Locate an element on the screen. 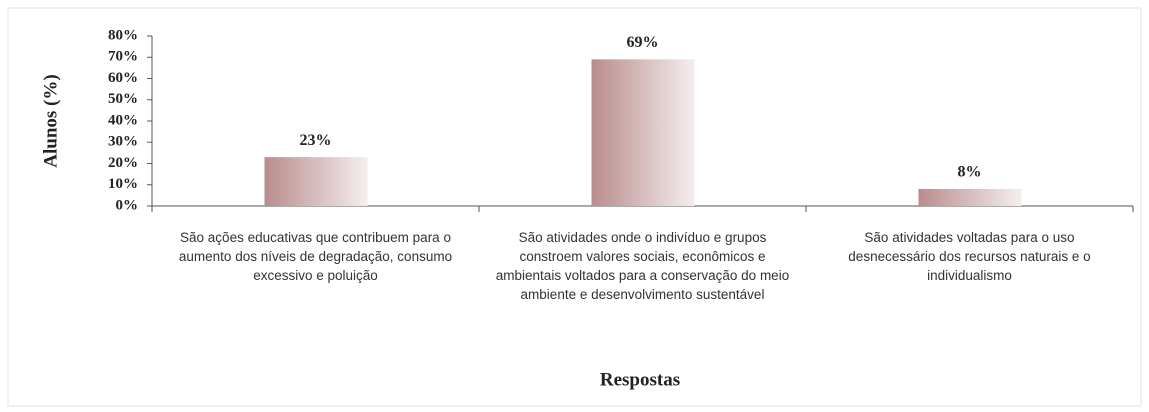 The image size is (1149, 412). y-tick-label: 0% is located at coordinates (127, 205).